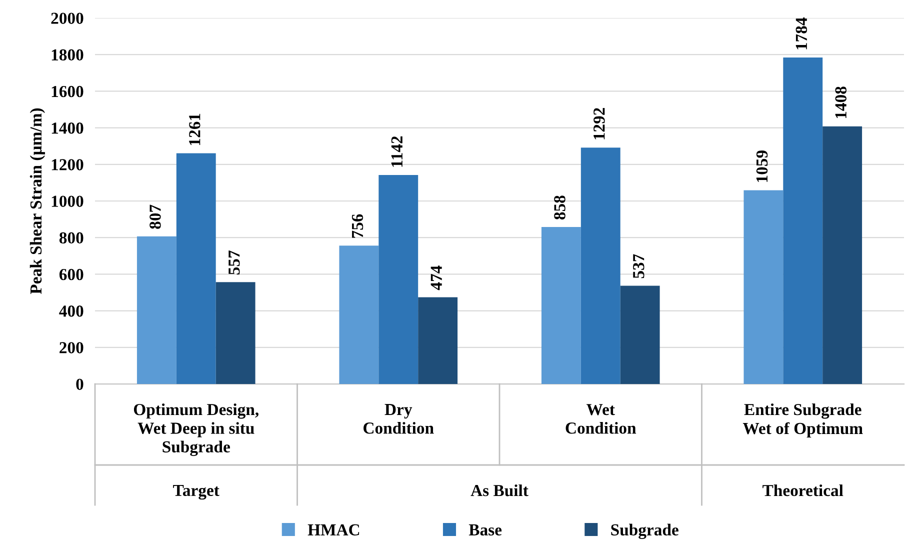 The image size is (907, 554). I want to click on y-axis-title: Peak Shear Strain (µm/m), so click(37, 201).